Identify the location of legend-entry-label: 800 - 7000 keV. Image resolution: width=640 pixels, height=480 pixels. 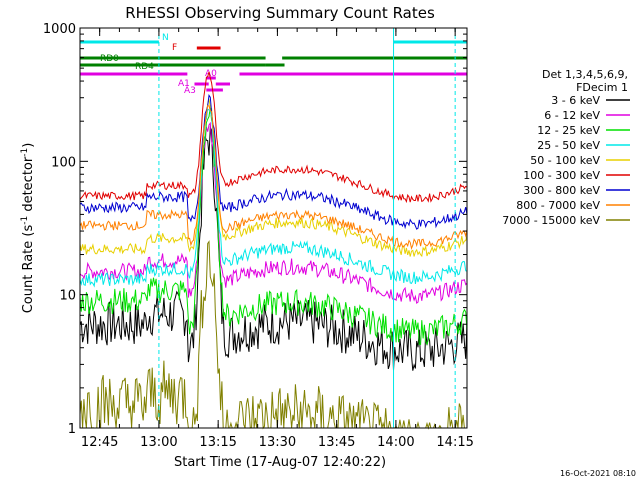
(558, 205).